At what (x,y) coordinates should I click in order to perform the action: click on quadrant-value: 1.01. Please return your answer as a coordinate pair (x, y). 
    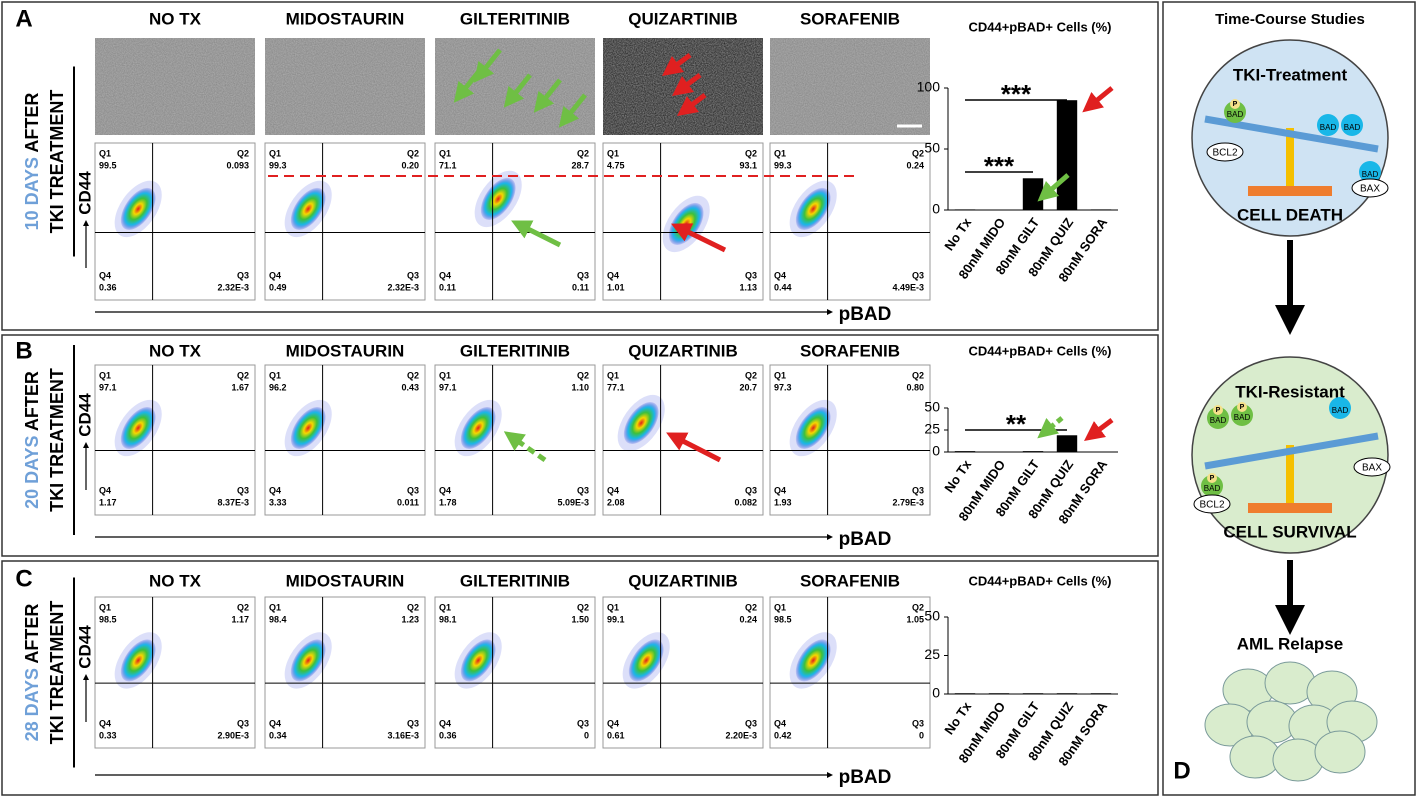
    Looking at the image, I should click on (616, 287).